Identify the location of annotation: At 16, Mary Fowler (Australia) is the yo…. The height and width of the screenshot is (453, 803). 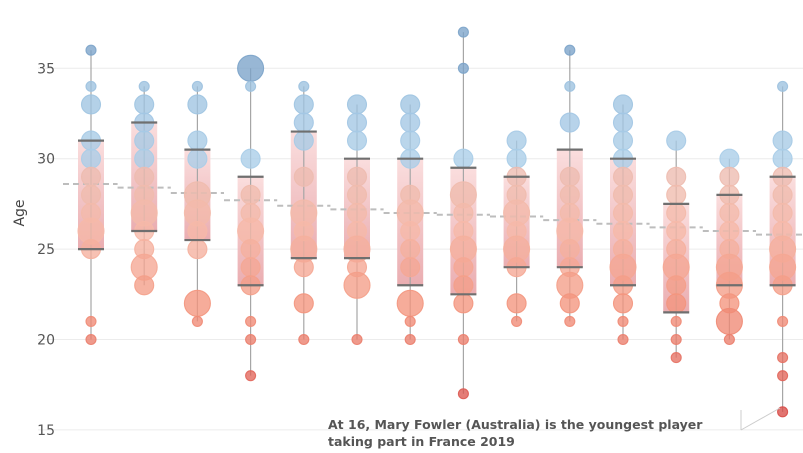
(554, 428).